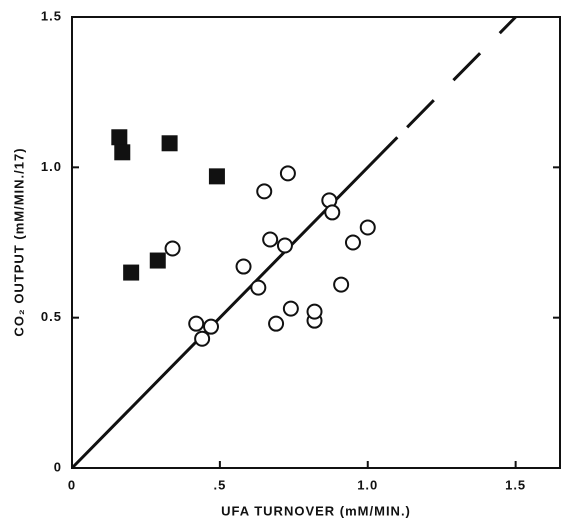 This screenshot has width=574, height=523. Describe the element at coordinates (515, 484) in the screenshot. I see `x-tick-label: 1.5` at that location.